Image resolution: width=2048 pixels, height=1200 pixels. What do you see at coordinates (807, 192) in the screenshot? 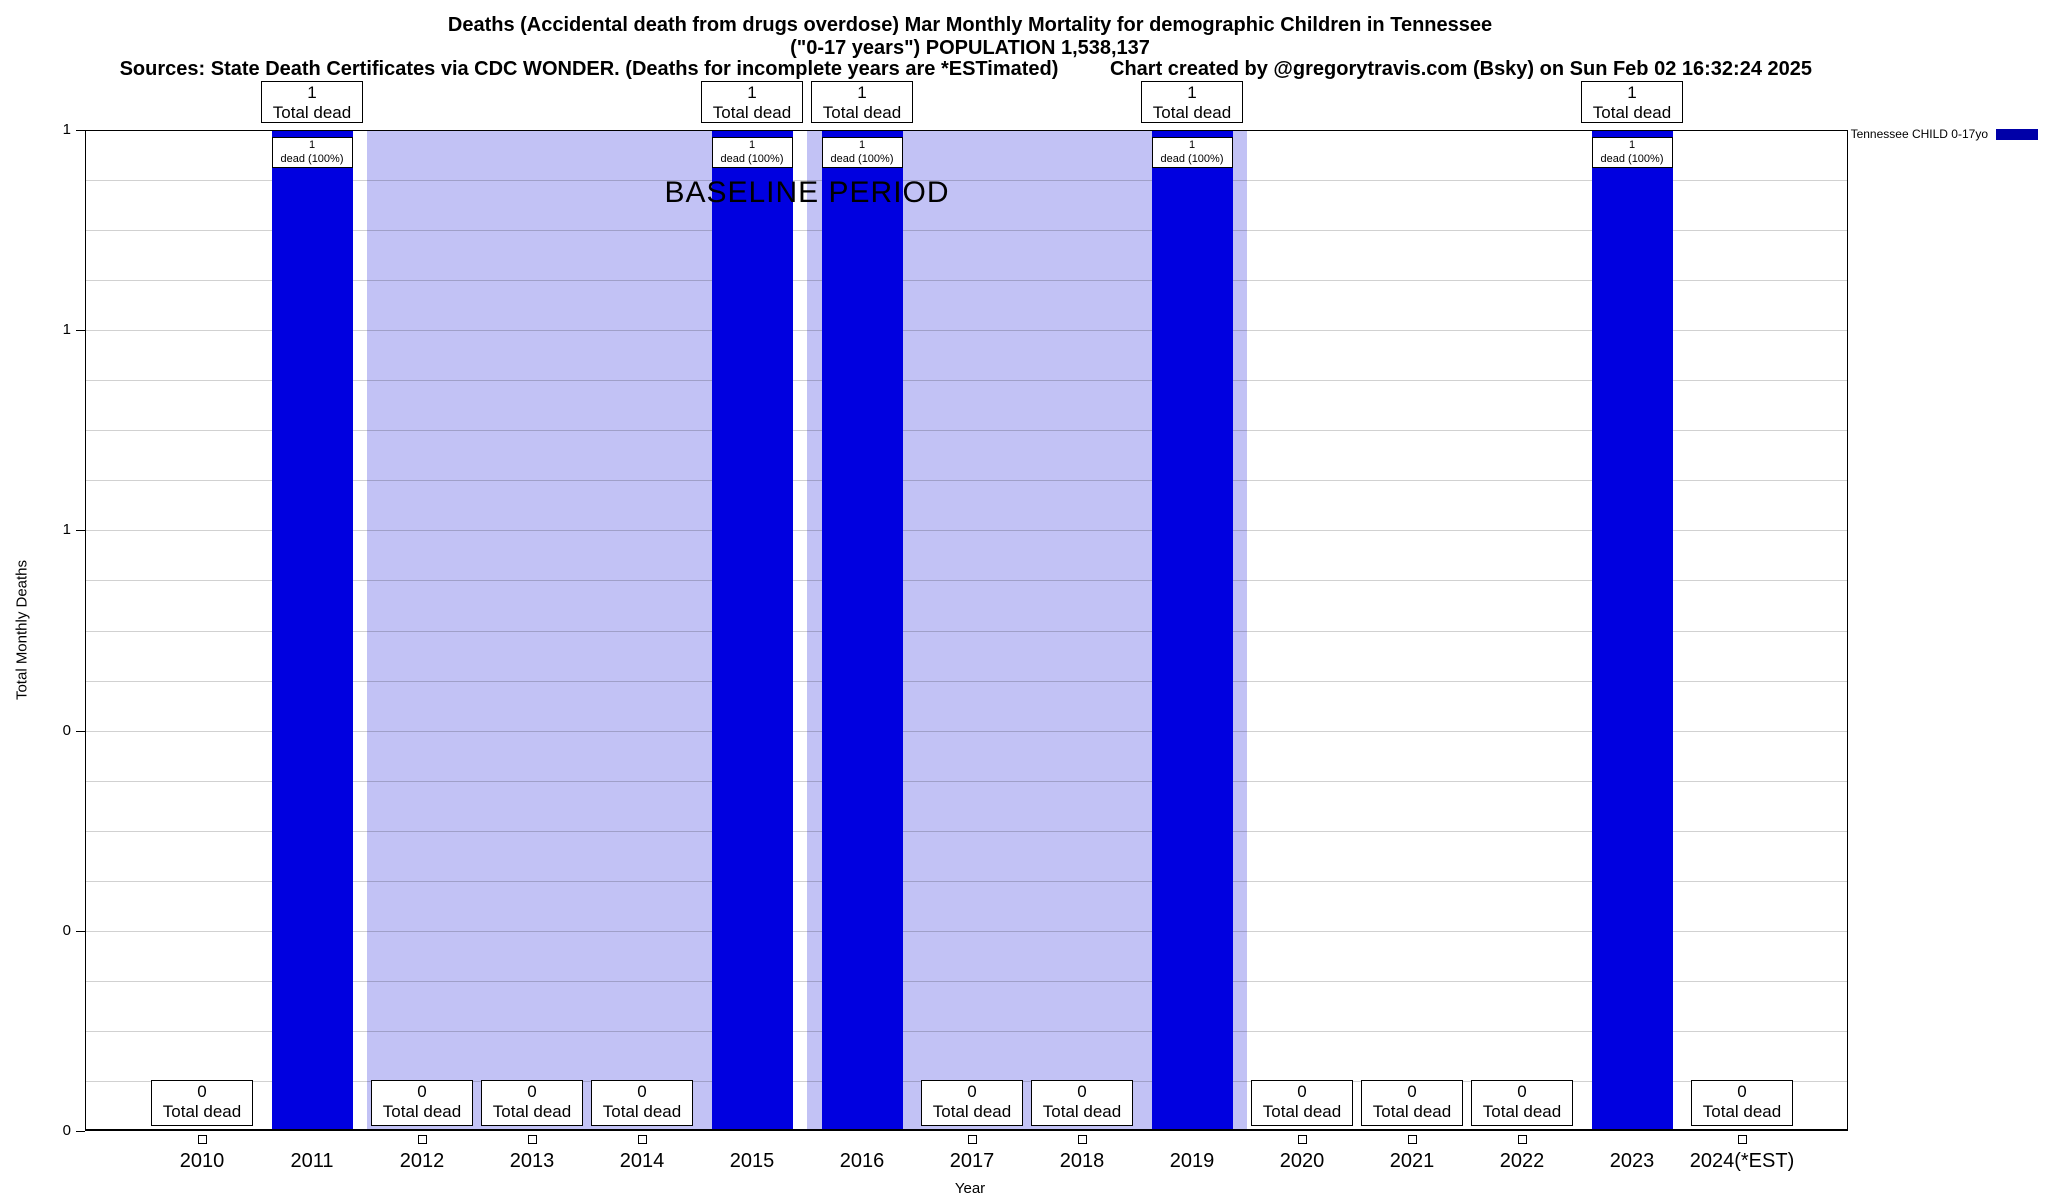
I see `baseline-period-label: BASELINE PERIOD` at bounding box center [807, 192].